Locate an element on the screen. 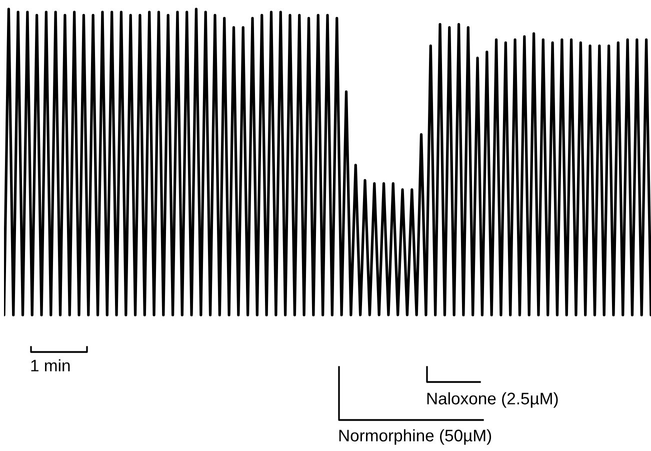 Image resolution: width=651 pixels, height=451 pixels. text: 1 min is located at coordinates (50, 365).